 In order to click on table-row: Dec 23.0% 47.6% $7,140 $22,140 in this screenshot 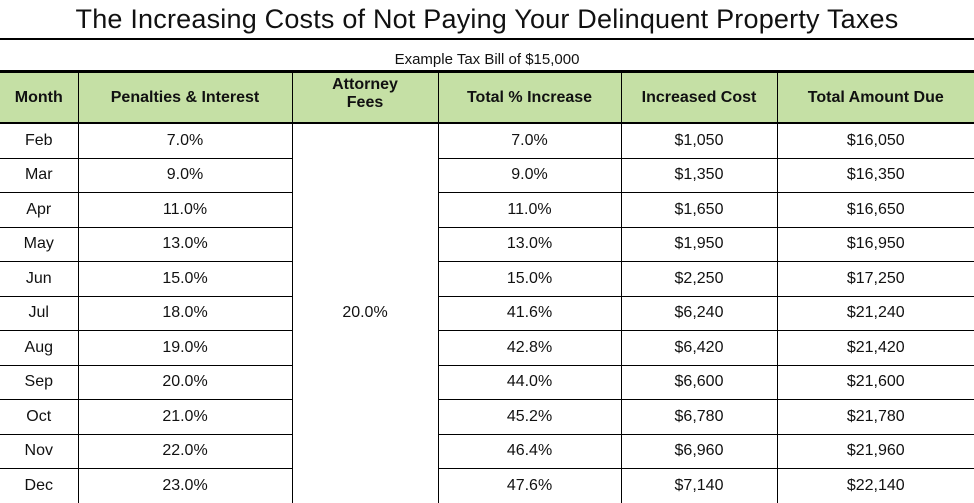, I will do `click(487, 485)`.